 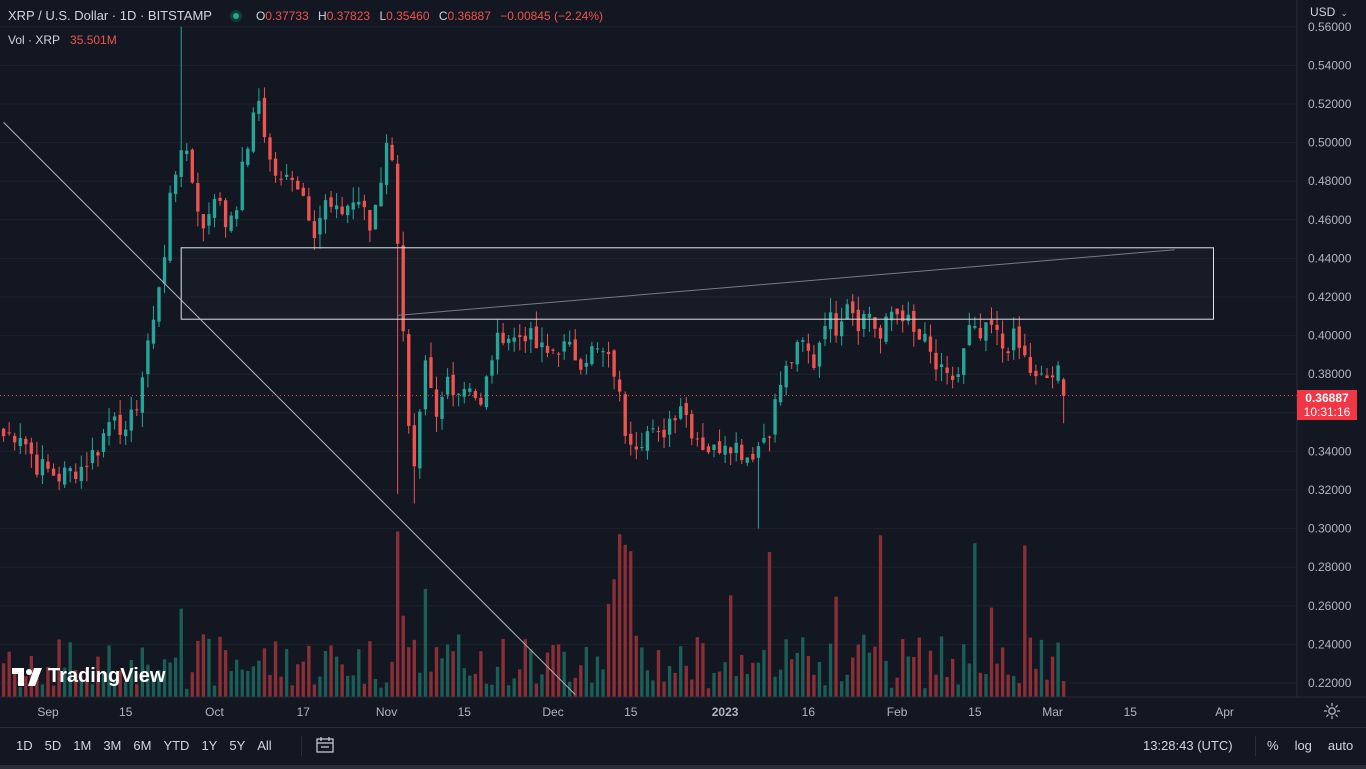 I want to click on tradingview-logo: TradingView, so click(x=88, y=676).